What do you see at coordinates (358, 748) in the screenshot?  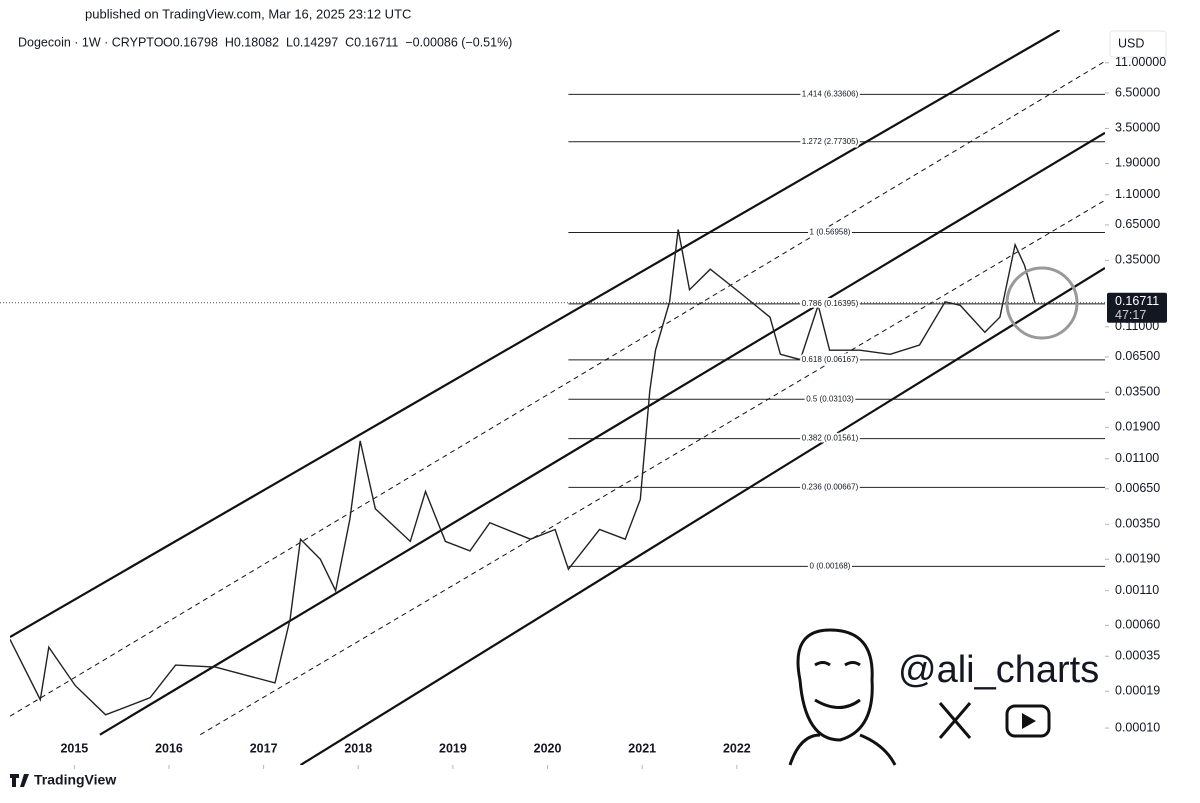 I see `x-tick-label: 2018` at bounding box center [358, 748].